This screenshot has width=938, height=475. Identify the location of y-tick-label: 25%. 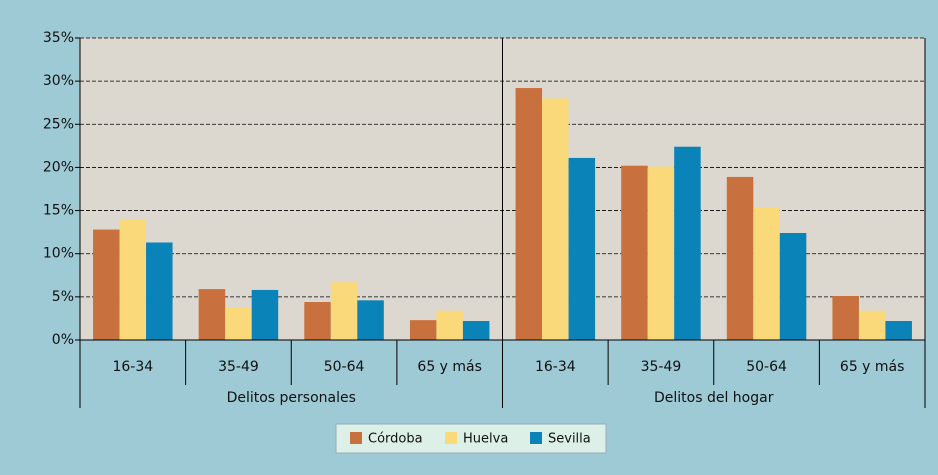
(58, 124).